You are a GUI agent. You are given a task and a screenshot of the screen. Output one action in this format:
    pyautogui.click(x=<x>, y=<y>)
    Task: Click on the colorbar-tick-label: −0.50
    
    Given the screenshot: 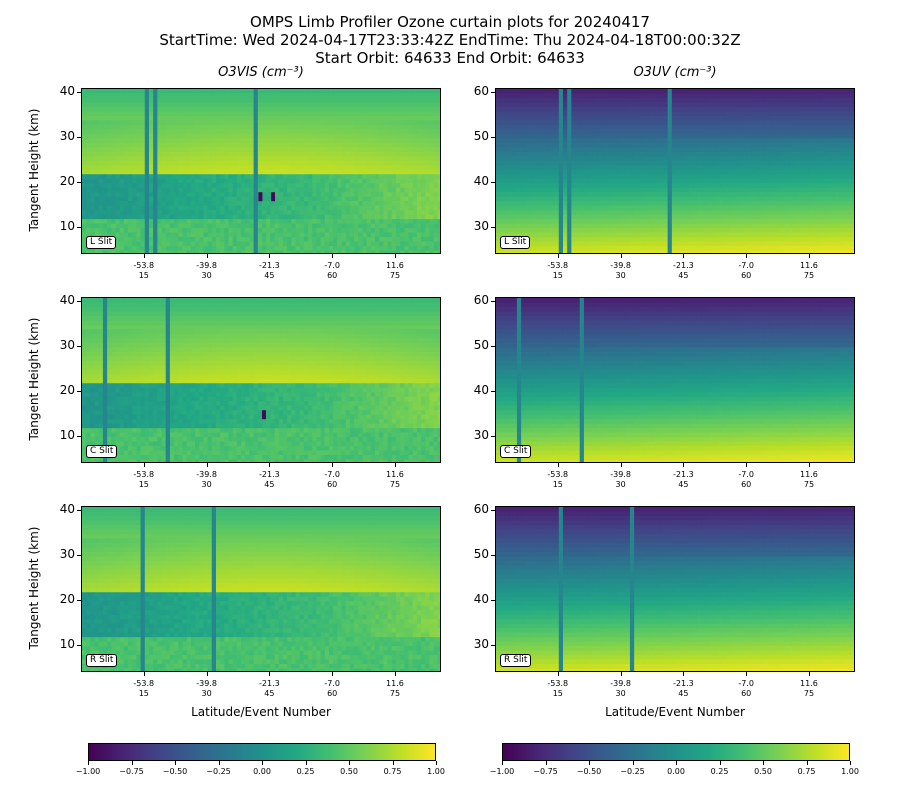 What is the action you would take?
    pyautogui.click(x=589, y=771)
    